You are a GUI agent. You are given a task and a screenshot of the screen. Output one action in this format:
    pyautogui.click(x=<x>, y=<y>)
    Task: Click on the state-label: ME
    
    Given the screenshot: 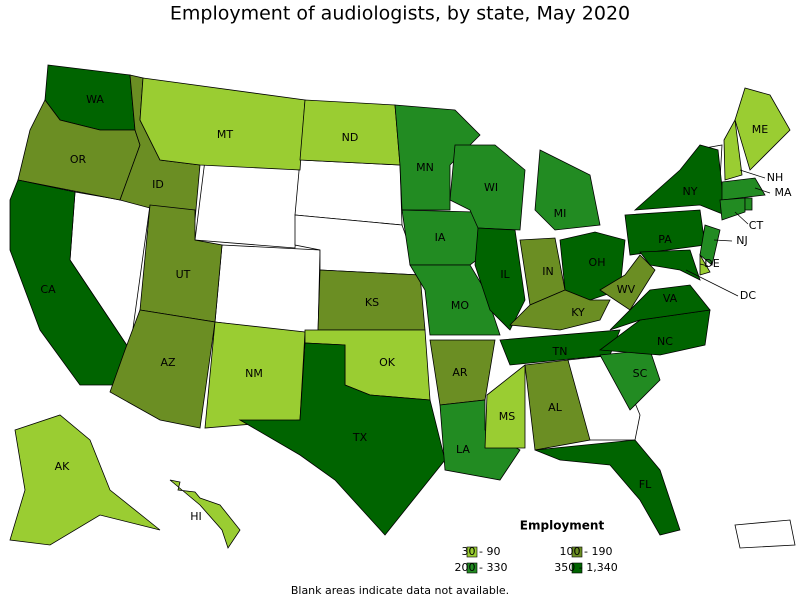 What is the action you would take?
    pyautogui.click(x=760, y=129)
    